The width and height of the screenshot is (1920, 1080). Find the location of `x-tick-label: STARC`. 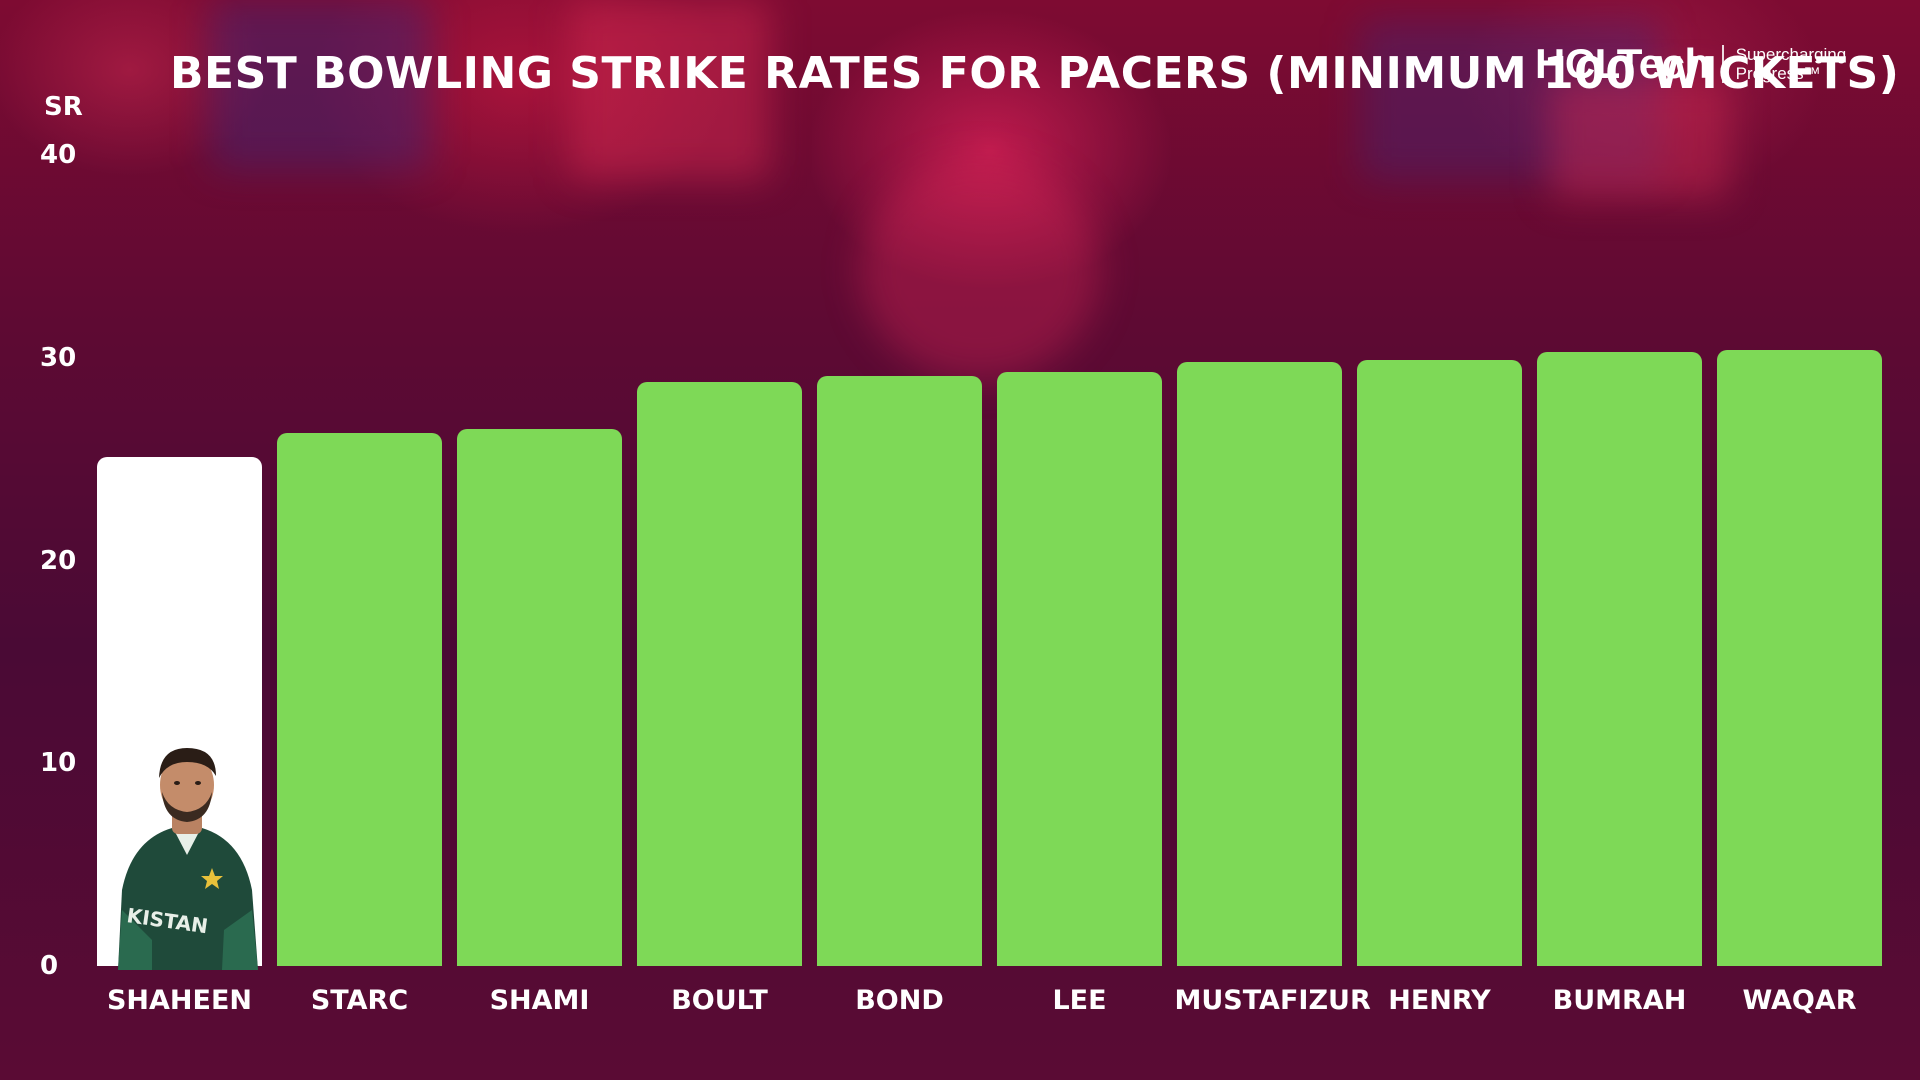

x-tick-label: STARC is located at coordinates (359, 1000).